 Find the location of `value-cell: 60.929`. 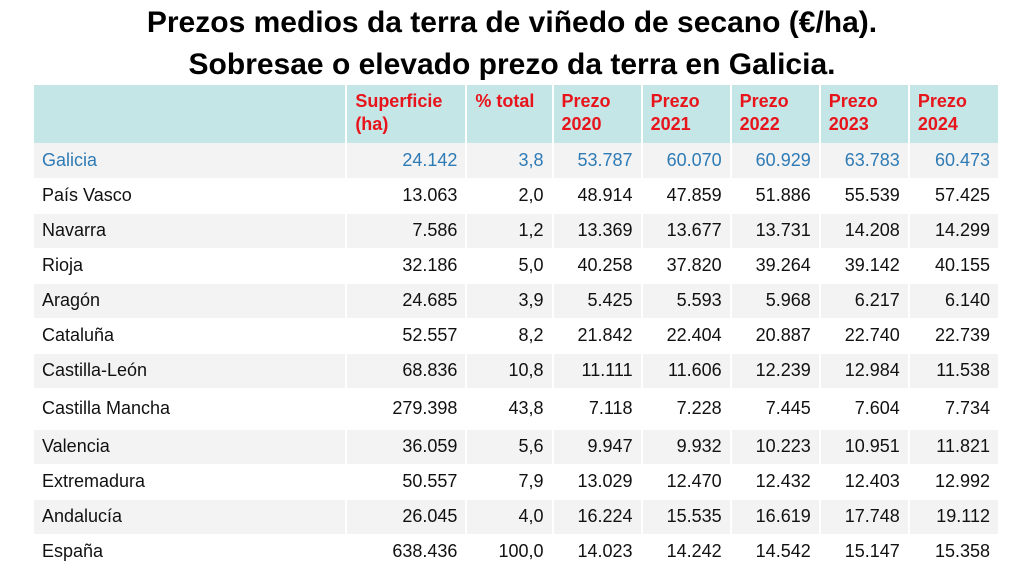

value-cell: 60.929 is located at coordinates (774, 161).